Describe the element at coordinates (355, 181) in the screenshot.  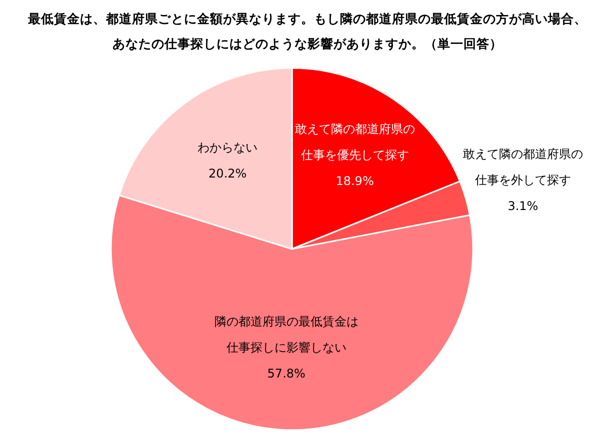
I see `data-label: 18.9%` at that location.